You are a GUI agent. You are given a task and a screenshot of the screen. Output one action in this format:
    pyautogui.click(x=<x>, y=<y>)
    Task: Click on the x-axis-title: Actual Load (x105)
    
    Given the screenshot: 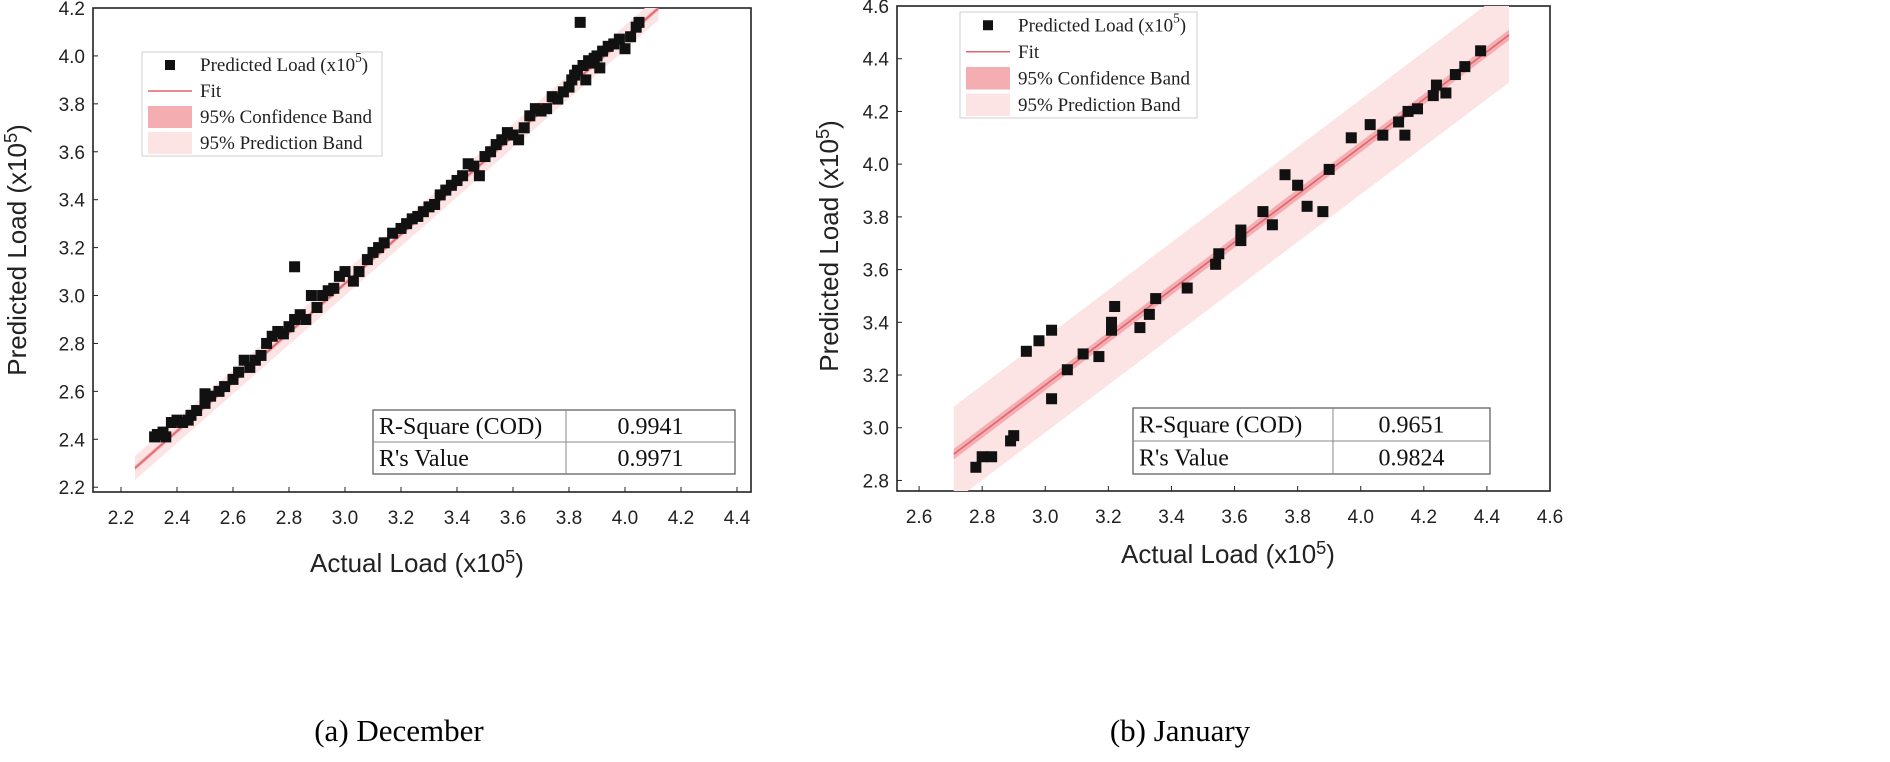 What is the action you would take?
    pyautogui.click(x=417, y=562)
    